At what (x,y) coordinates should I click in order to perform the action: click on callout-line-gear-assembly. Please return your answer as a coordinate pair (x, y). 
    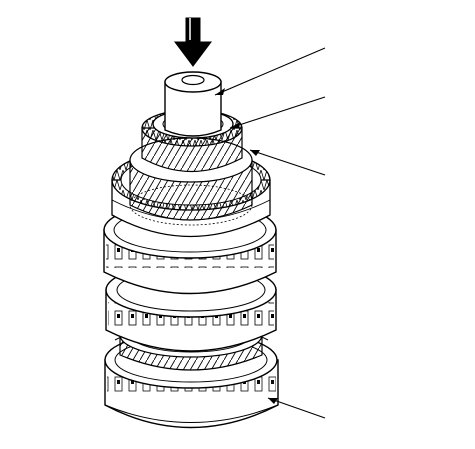
    Looking at the image, I should click on (287, 162).